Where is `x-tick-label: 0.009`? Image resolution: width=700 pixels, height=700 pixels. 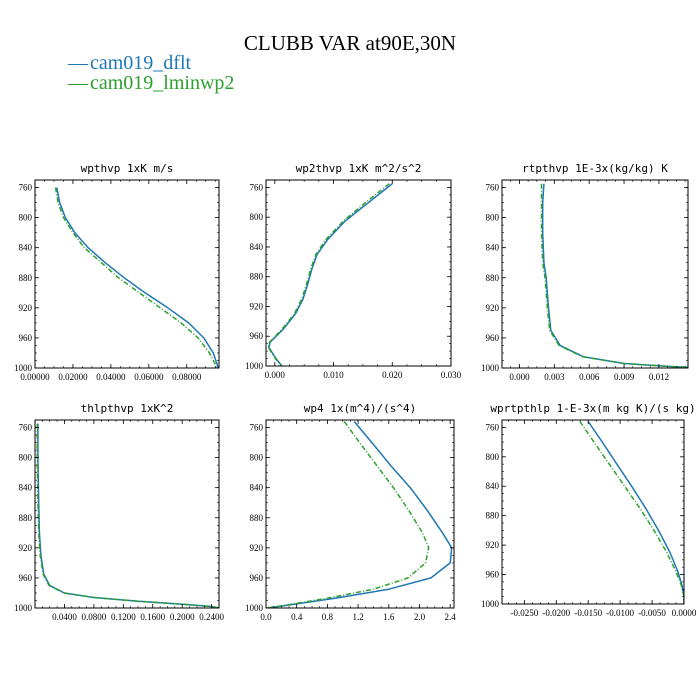 x-tick-label: 0.009 is located at coordinates (624, 377).